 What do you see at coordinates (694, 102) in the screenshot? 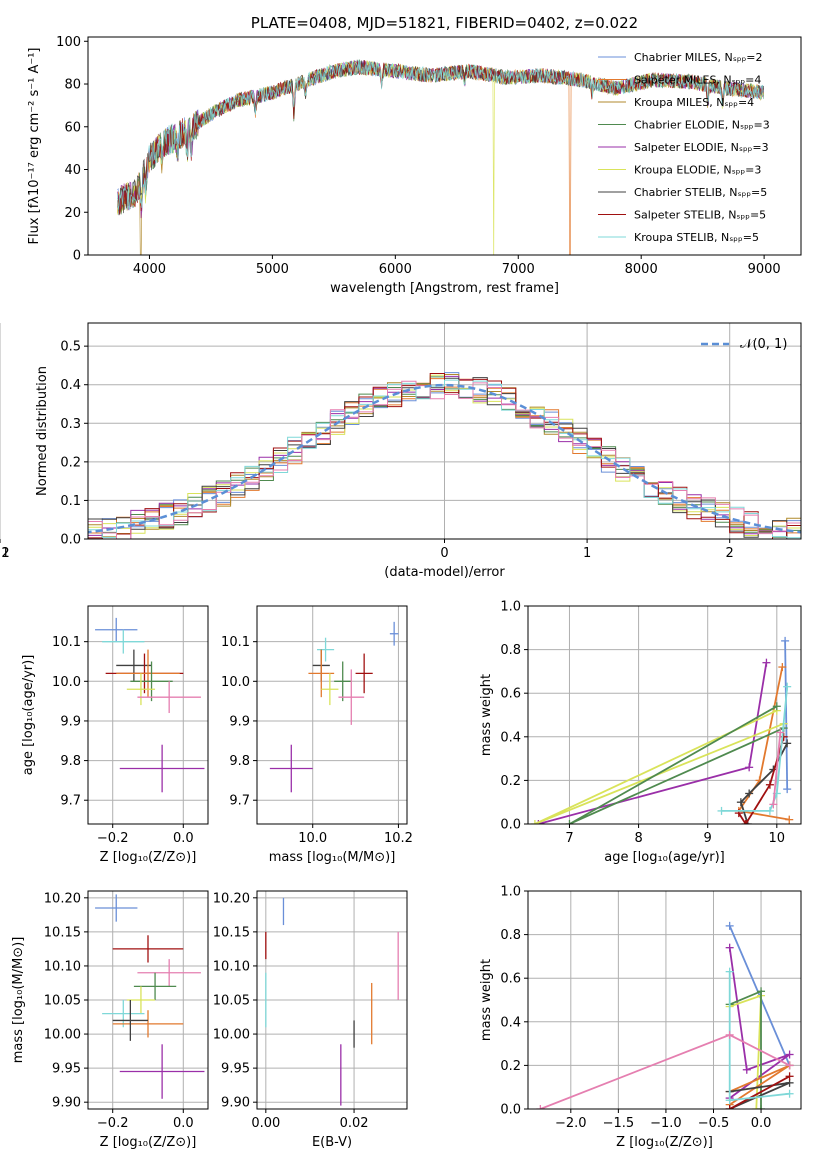
I see `legend-entry: Kroupa MILES, Nₛₚₚ=4` at bounding box center [694, 102].